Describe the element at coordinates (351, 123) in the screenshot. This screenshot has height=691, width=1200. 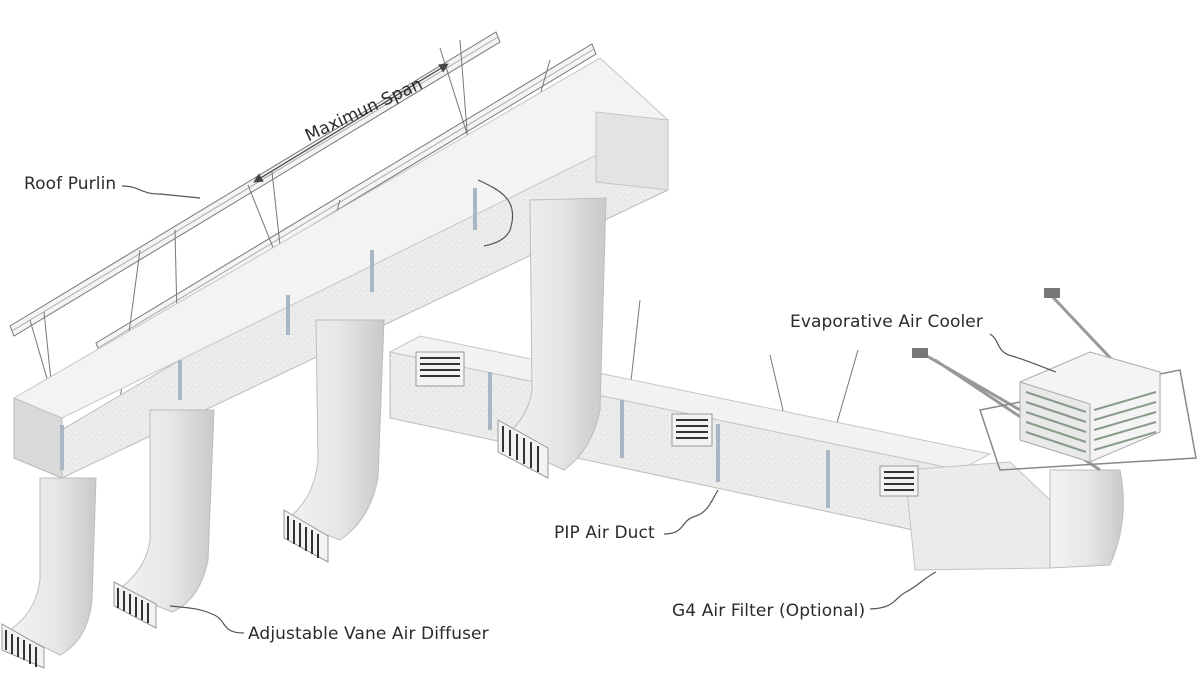
I see `maximum-span-arrow` at that location.